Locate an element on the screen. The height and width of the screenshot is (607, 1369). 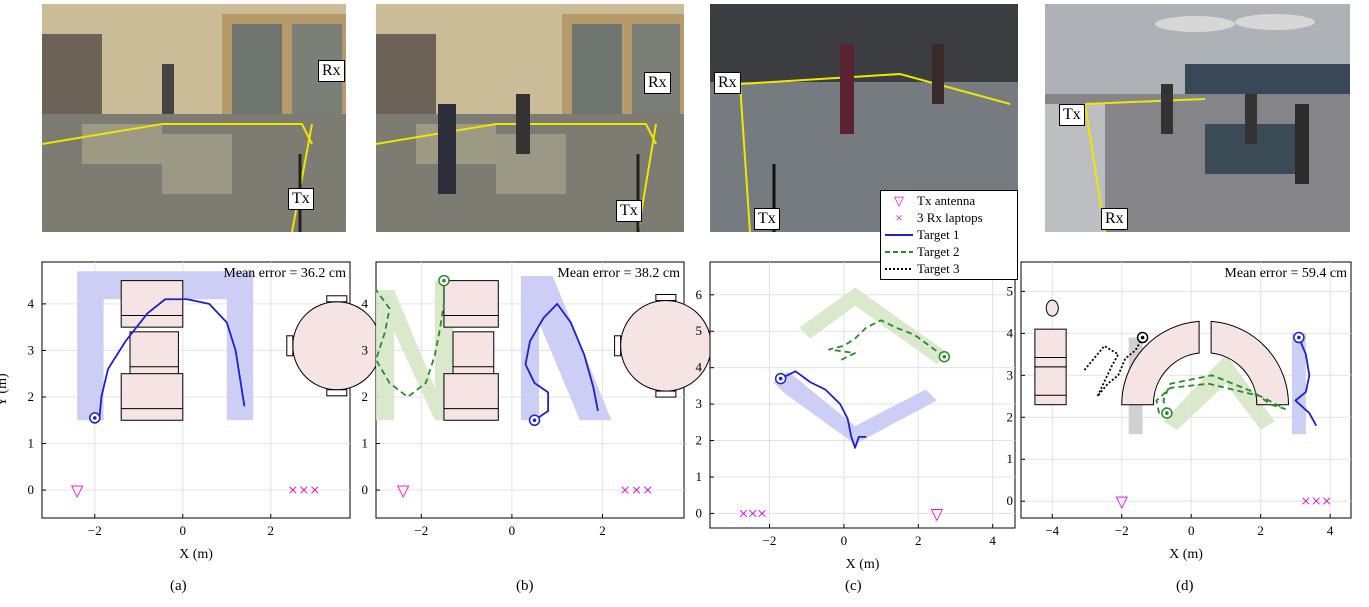
trash-can is located at coordinates (1052, 308).